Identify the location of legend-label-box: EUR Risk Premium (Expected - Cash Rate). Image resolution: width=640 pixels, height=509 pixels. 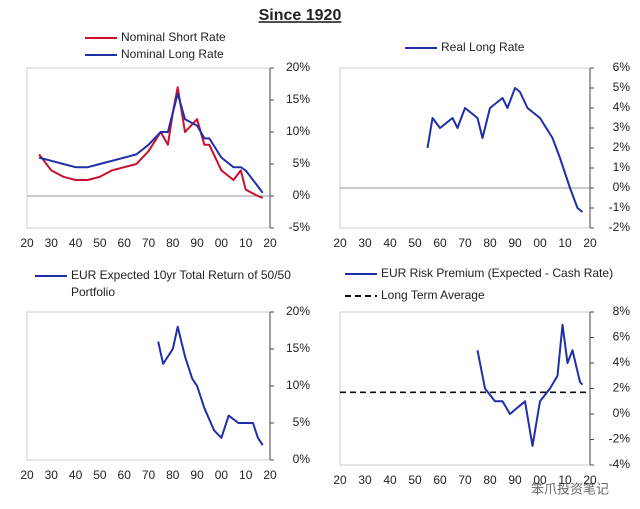
(497, 273).